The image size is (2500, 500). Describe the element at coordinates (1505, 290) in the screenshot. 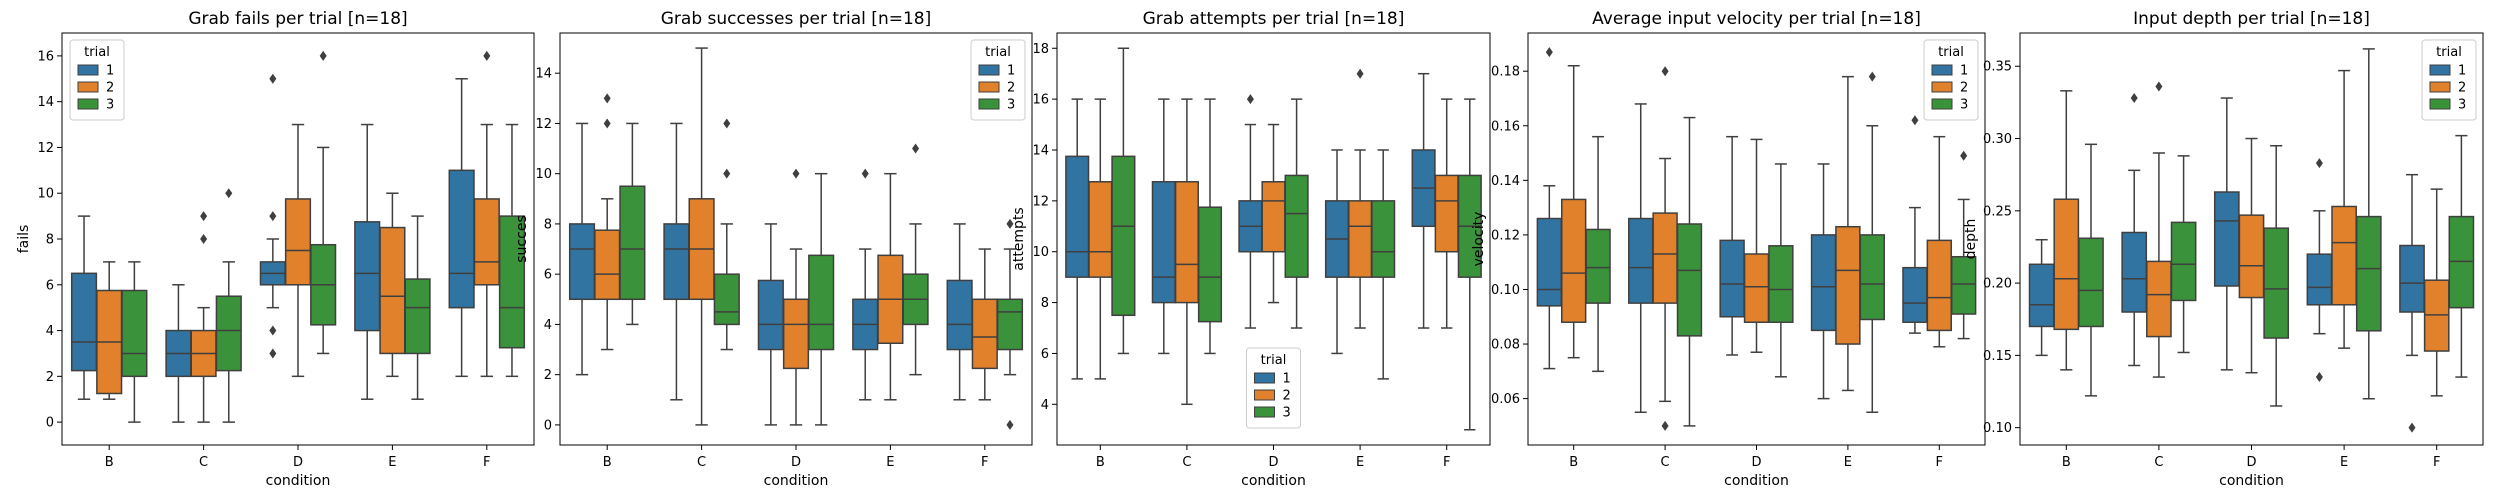

I see `y-tick-label: 0.10` at that location.